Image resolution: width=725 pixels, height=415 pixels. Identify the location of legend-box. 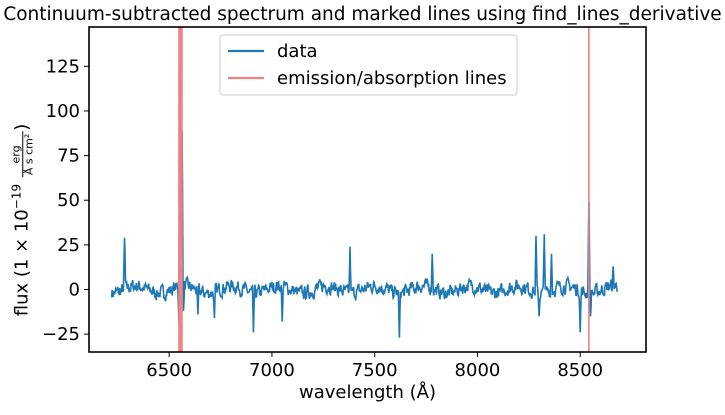
(368, 65).